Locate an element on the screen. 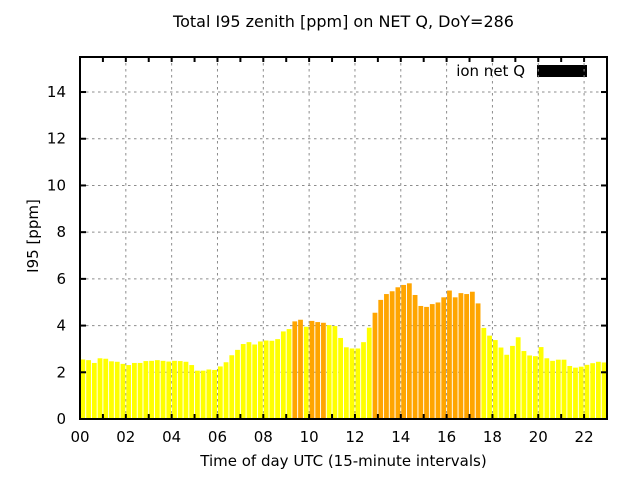  bar-07:45 is located at coordinates (260, 380).